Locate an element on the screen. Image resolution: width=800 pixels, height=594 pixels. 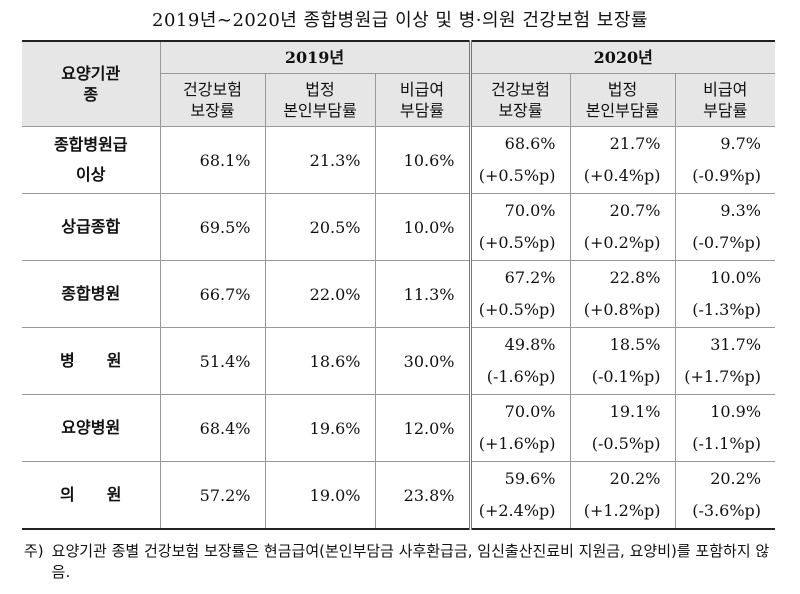
value-cell: 22.0% is located at coordinates (320, 294).